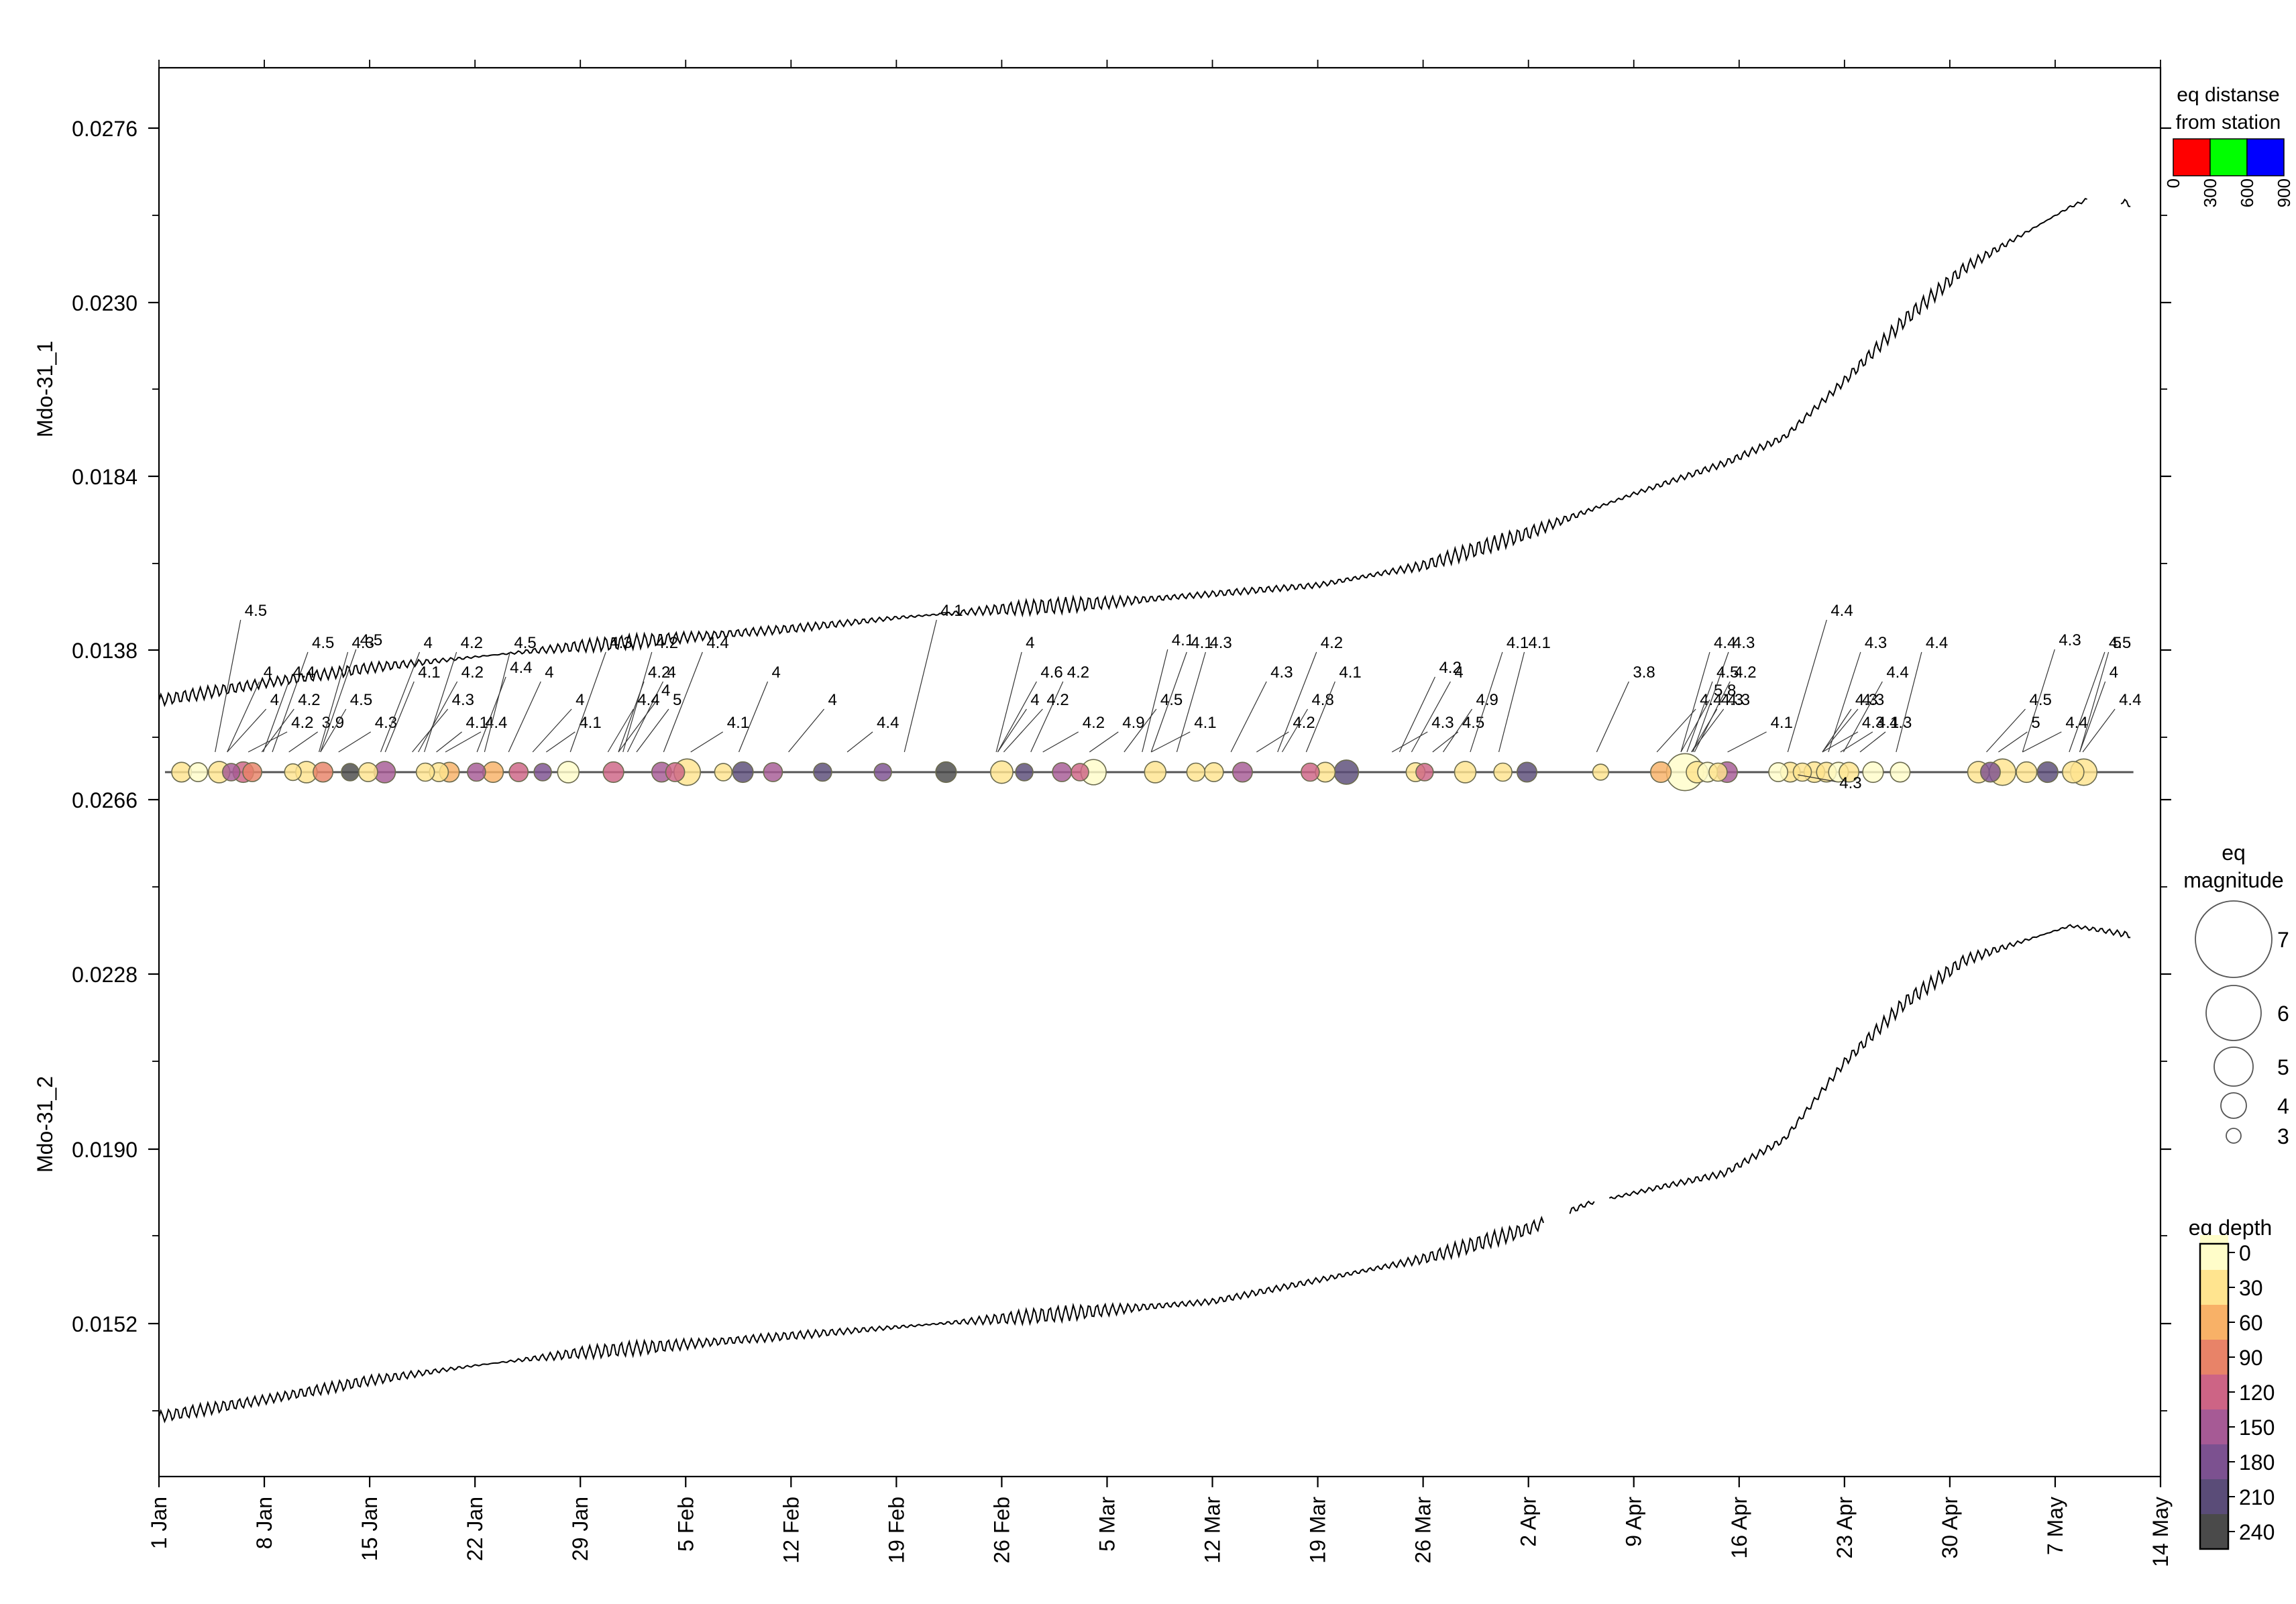 Image resolution: width=2296 pixels, height=1604 pixels. What do you see at coordinates (2236, 994) in the screenshot?
I see `magnitude-legend: eq magnitude 7 6 5 4 3` at bounding box center [2236, 994].